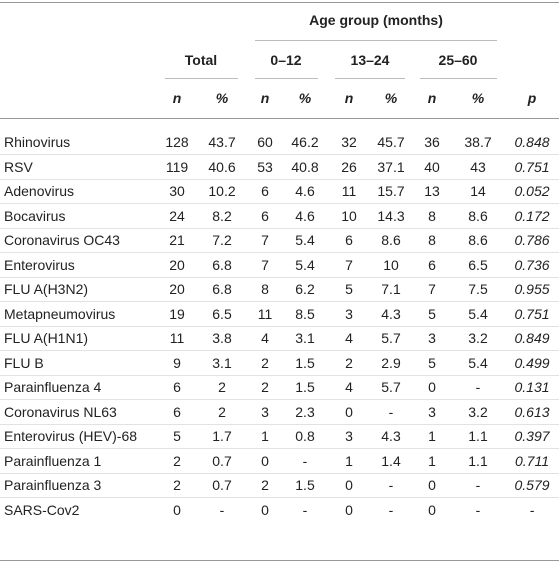 Image resolution: width=559 pixels, height=563 pixels. Describe the element at coordinates (201, 60) in the screenshot. I see `column-group: Total` at that location.